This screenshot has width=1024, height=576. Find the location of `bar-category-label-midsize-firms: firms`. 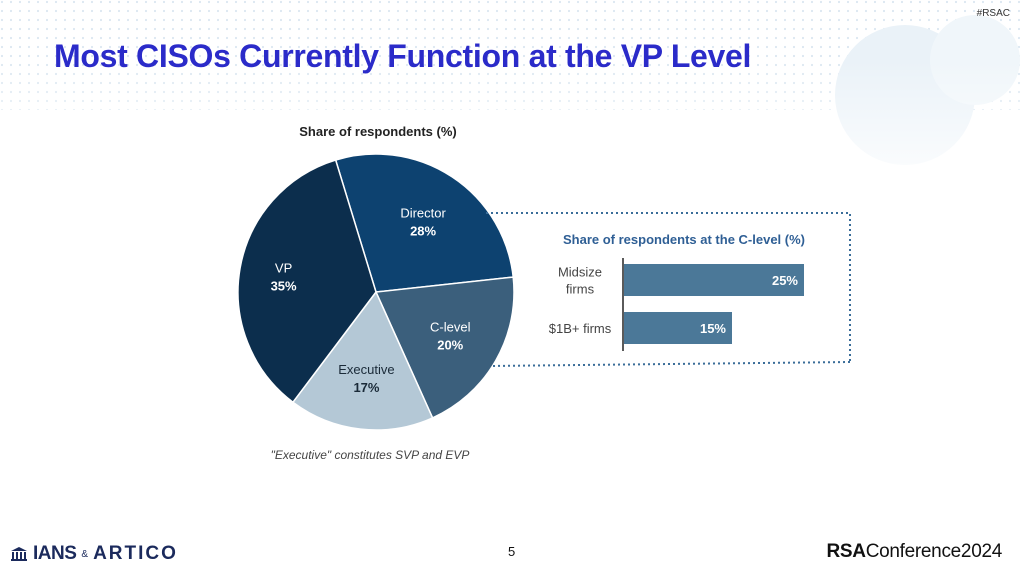

bar-category-label-midsize-firms: firms is located at coordinates (580, 289).